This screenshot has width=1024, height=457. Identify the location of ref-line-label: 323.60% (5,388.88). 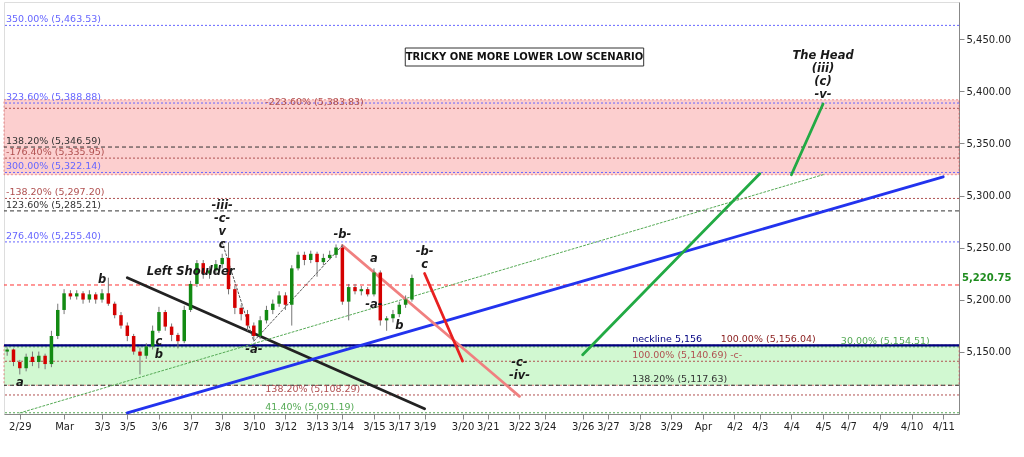
(54, 97).